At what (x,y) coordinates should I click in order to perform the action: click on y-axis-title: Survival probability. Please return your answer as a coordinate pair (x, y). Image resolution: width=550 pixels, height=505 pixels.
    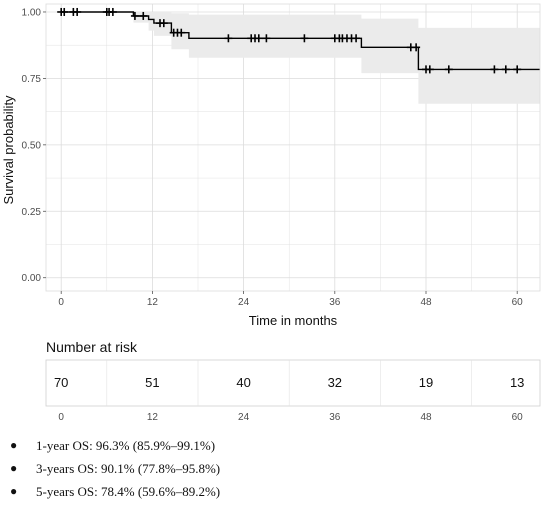
    Looking at the image, I should click on (8, 150).